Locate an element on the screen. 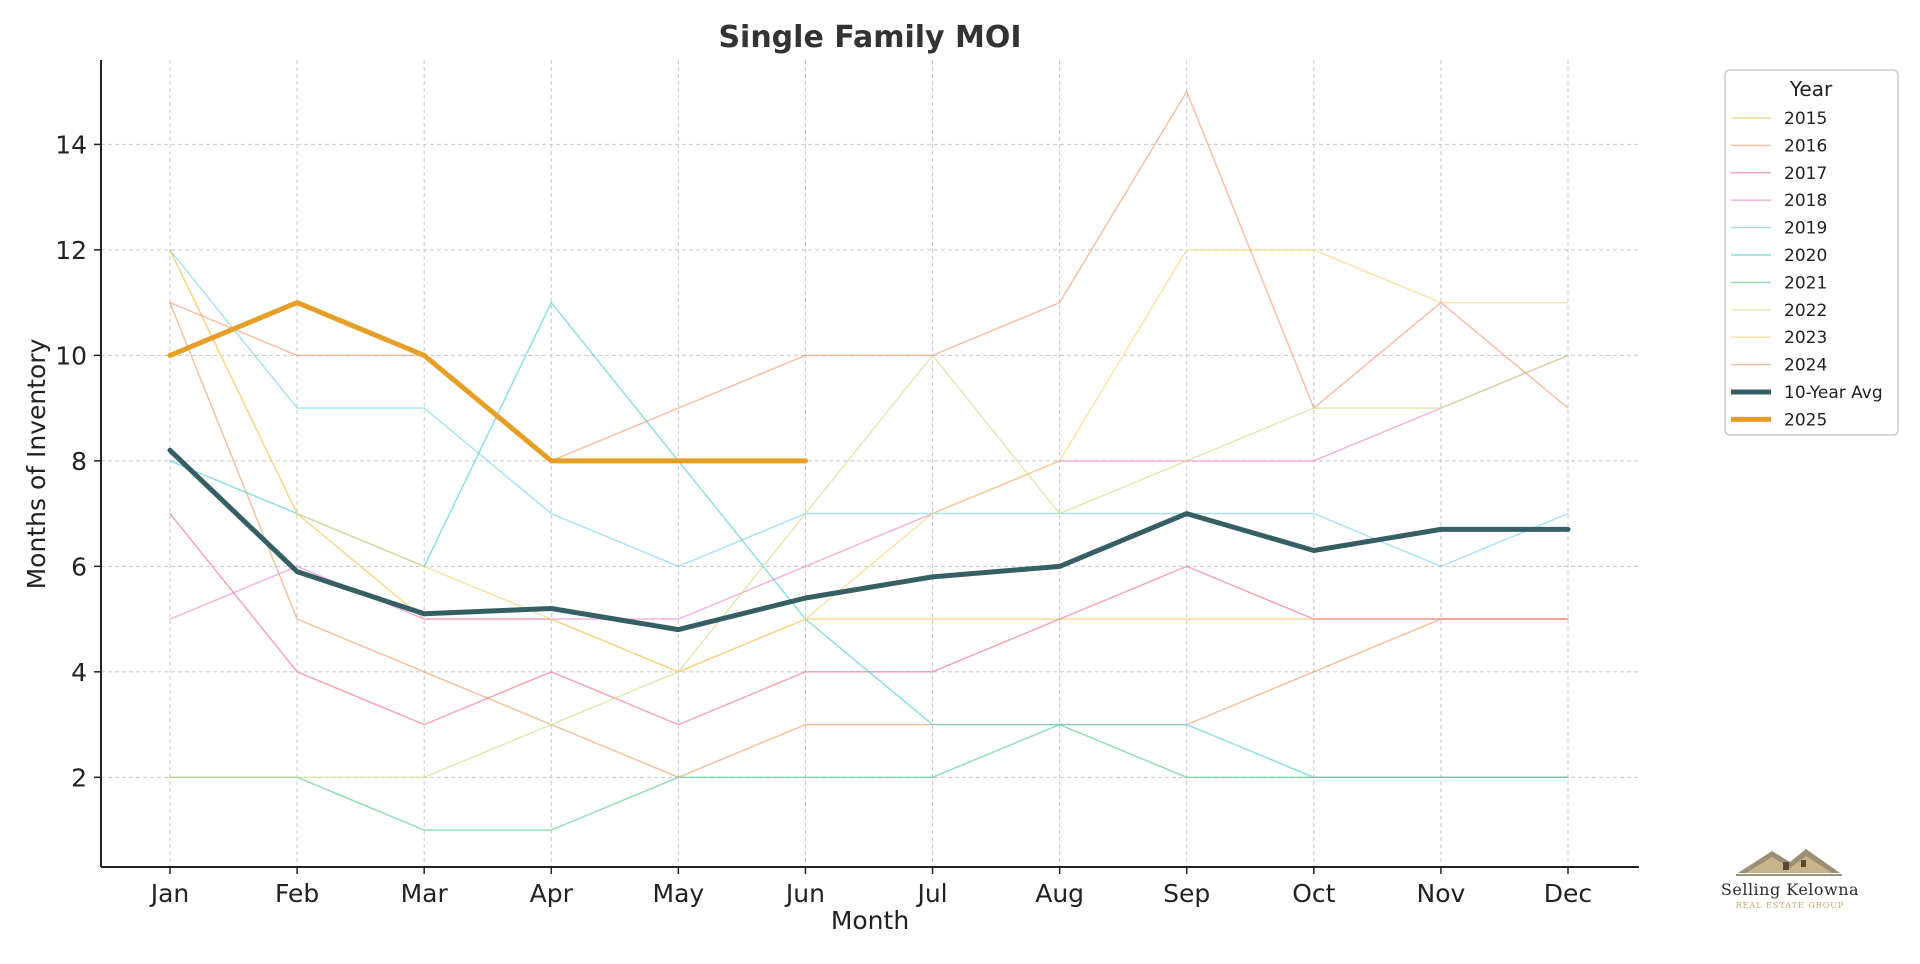 The image size is (1920, 964). legend-item: 2016 is located at coordinates (1779, 146).